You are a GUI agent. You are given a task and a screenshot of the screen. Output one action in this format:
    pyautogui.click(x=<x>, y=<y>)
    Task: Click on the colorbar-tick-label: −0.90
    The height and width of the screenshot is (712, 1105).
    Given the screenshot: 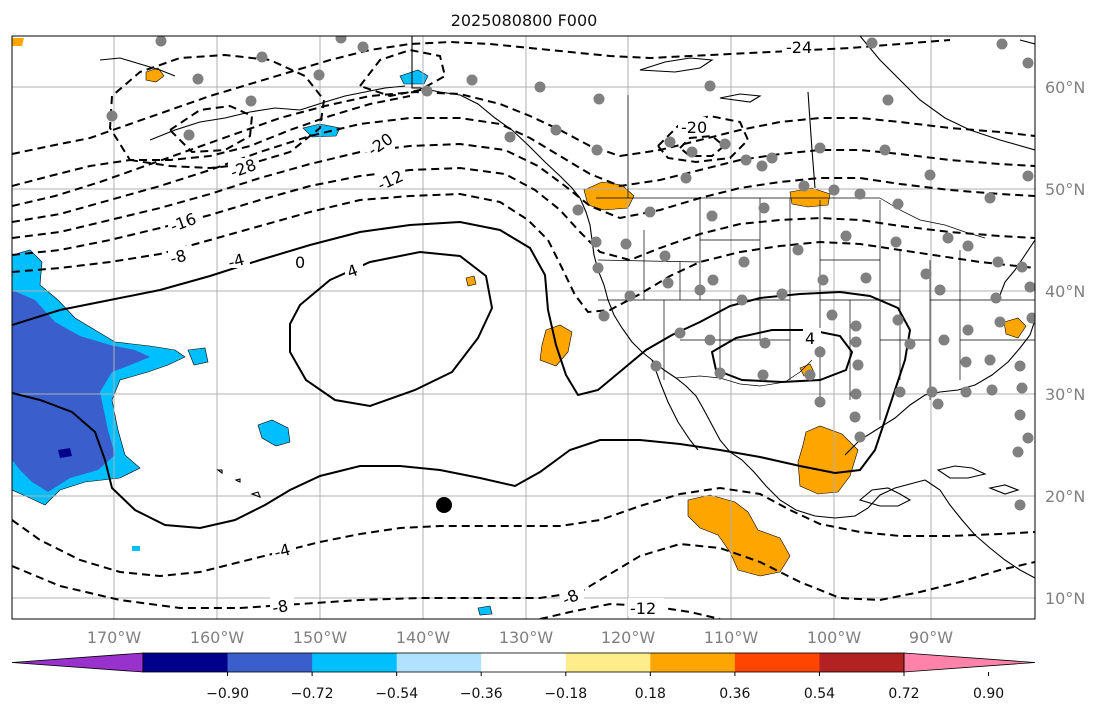 What is the action you would take?
    pyautogui.click(x=227, y=694)
    